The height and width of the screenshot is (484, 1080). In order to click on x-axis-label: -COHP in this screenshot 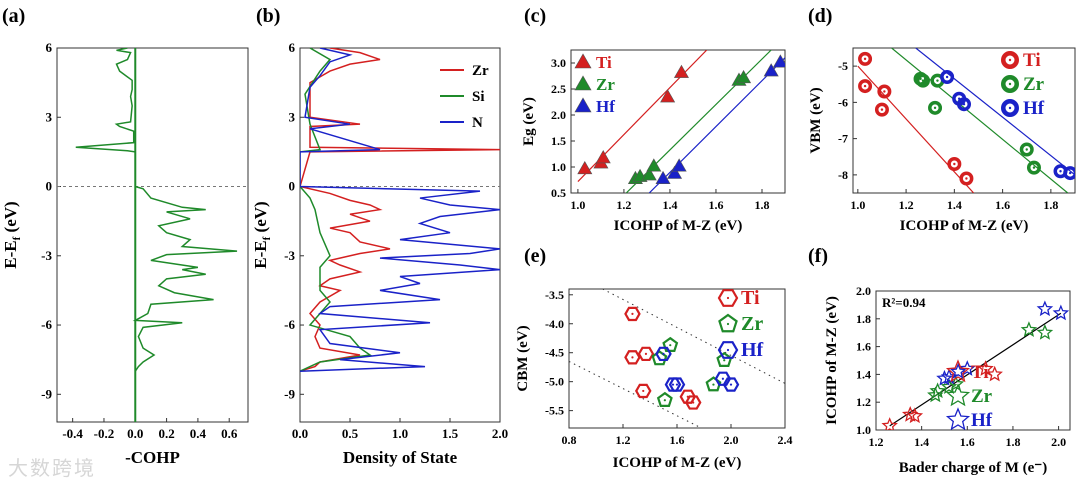, I will do `click(152, 457)`.